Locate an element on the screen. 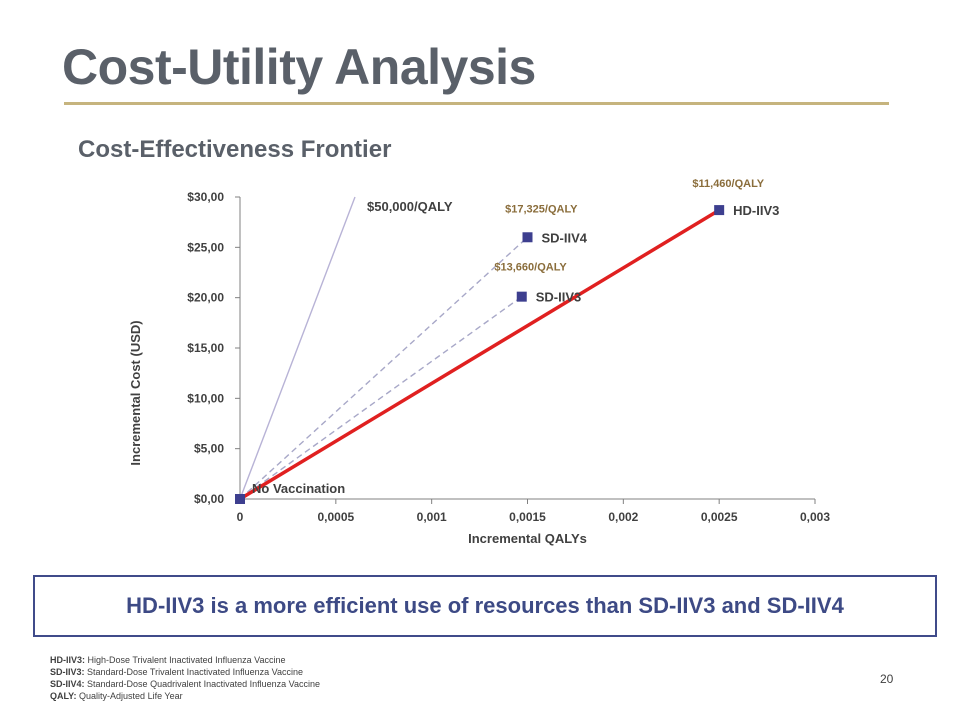 This screenshot has height=720, width=960. y-tick-label: $5,00 is located at coordinates (209, 449).